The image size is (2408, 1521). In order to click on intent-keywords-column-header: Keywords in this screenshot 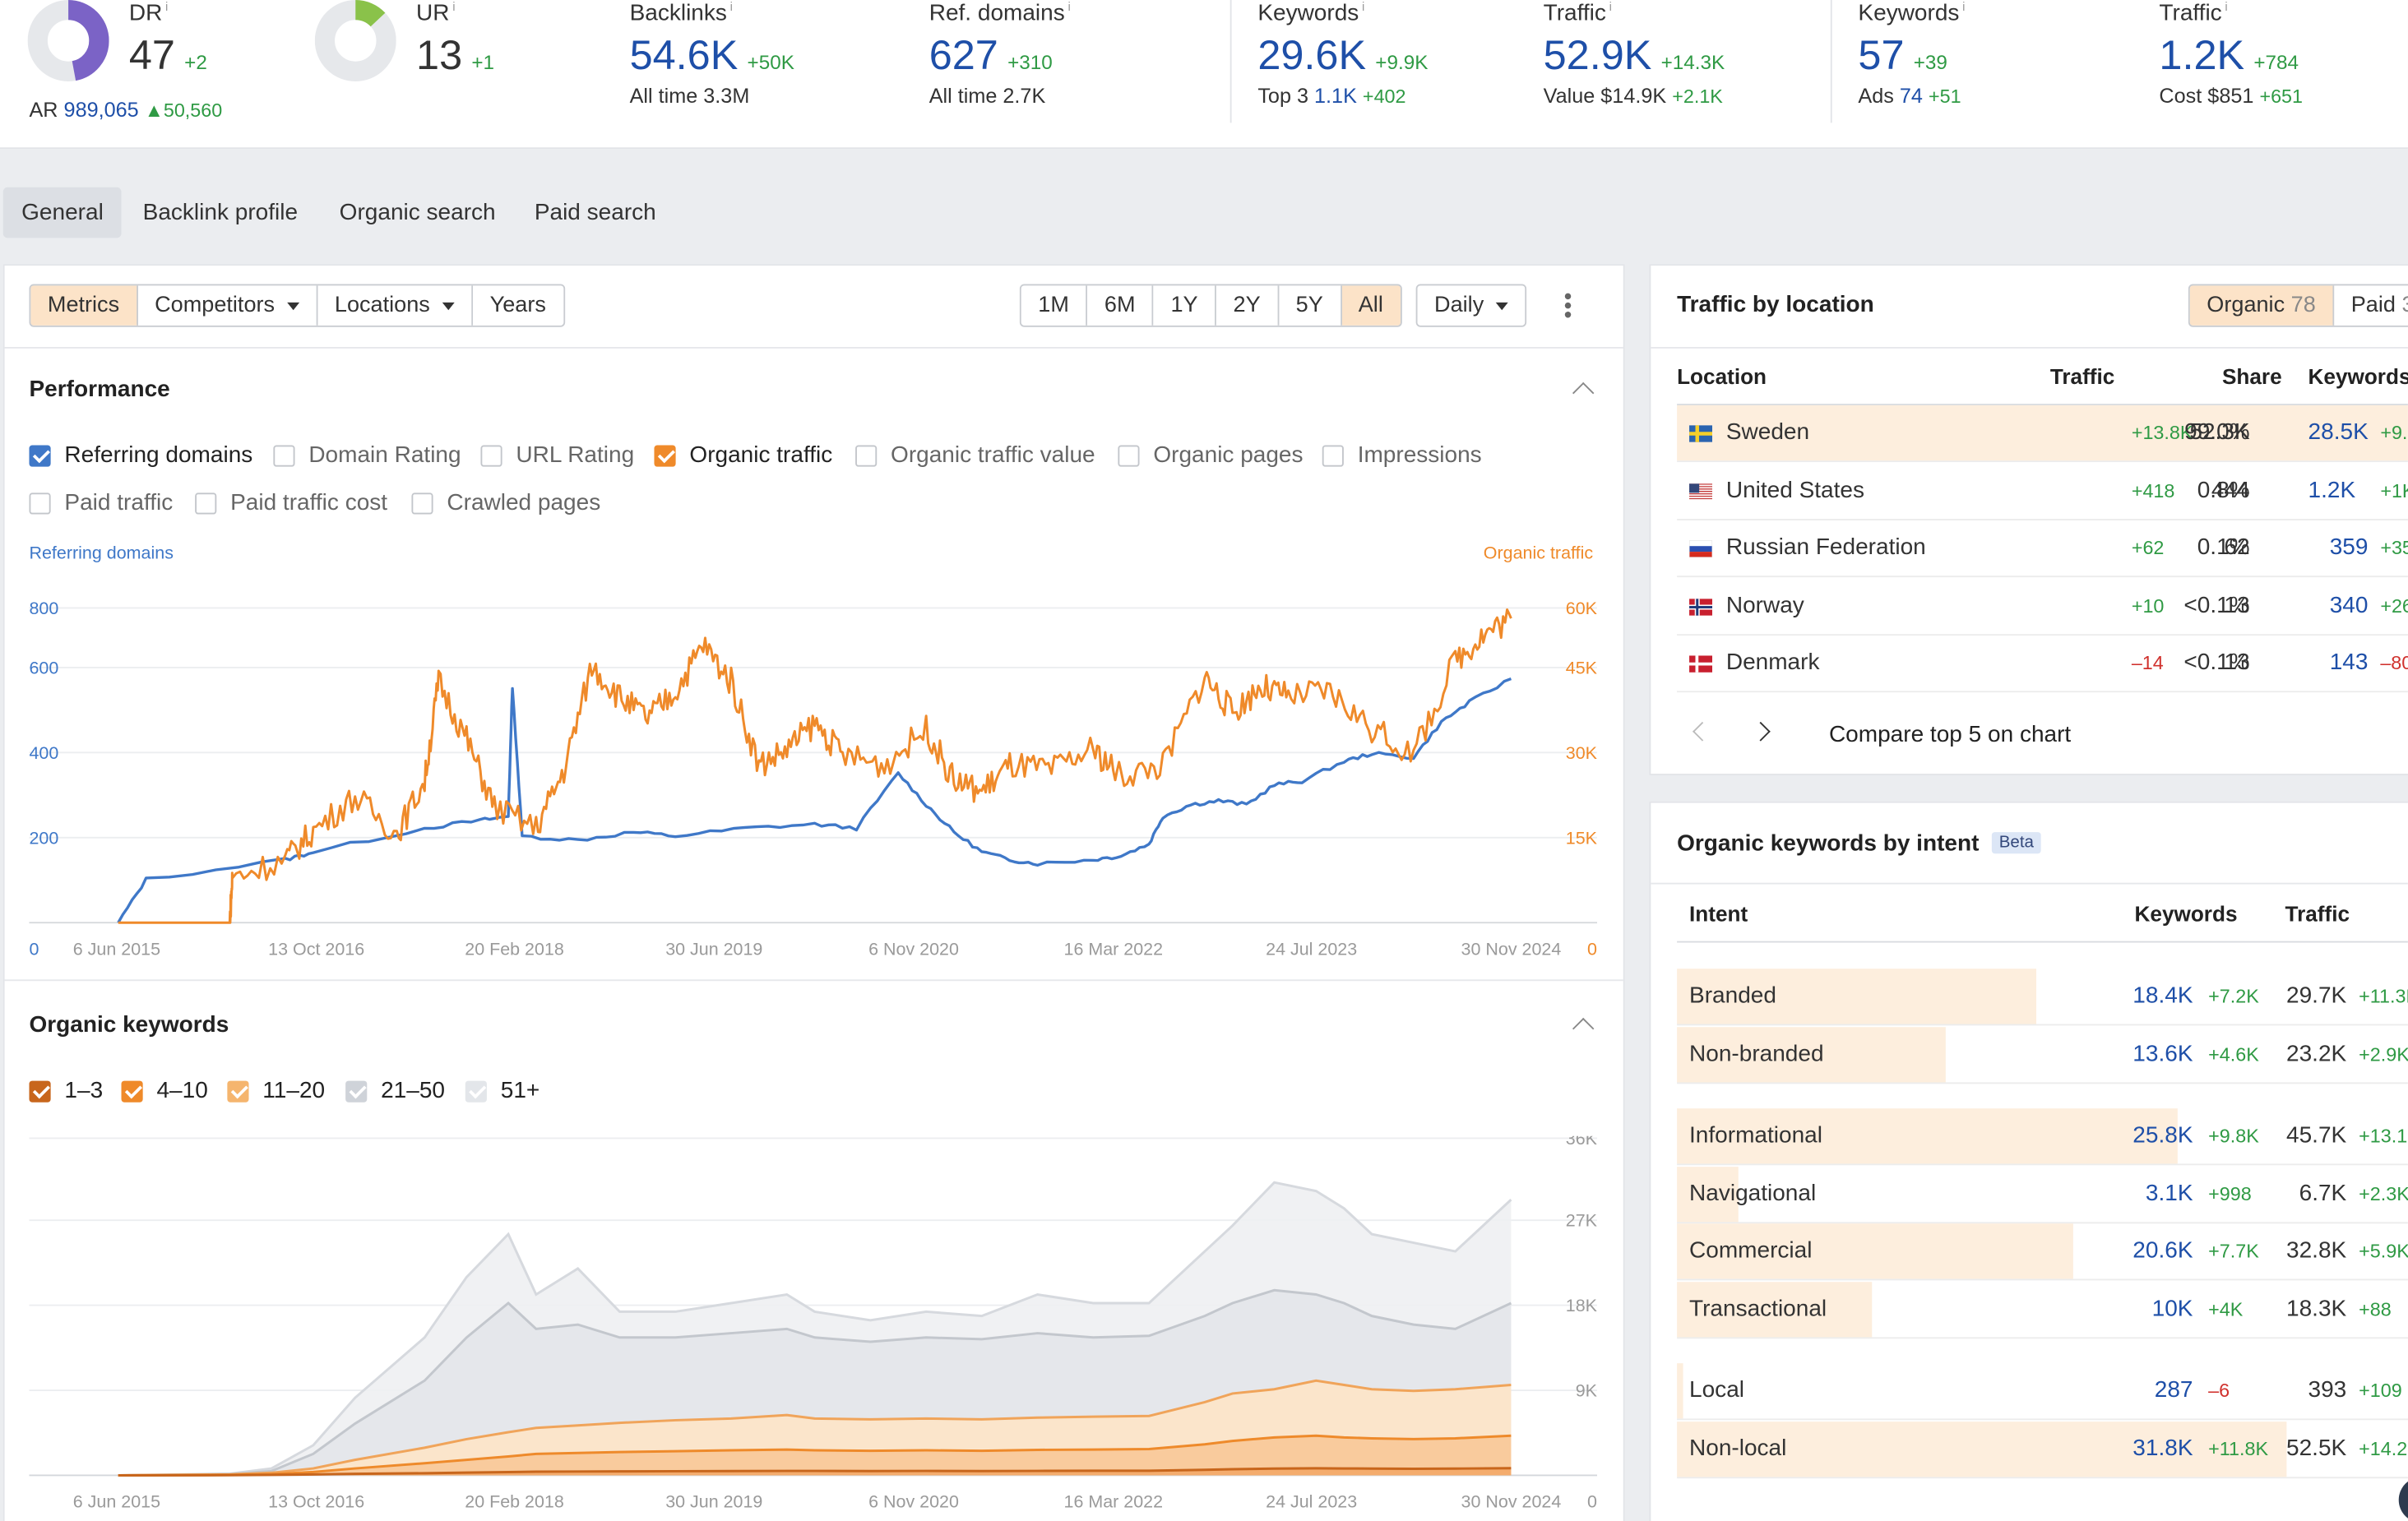, I will do `click(2186, 913)`.